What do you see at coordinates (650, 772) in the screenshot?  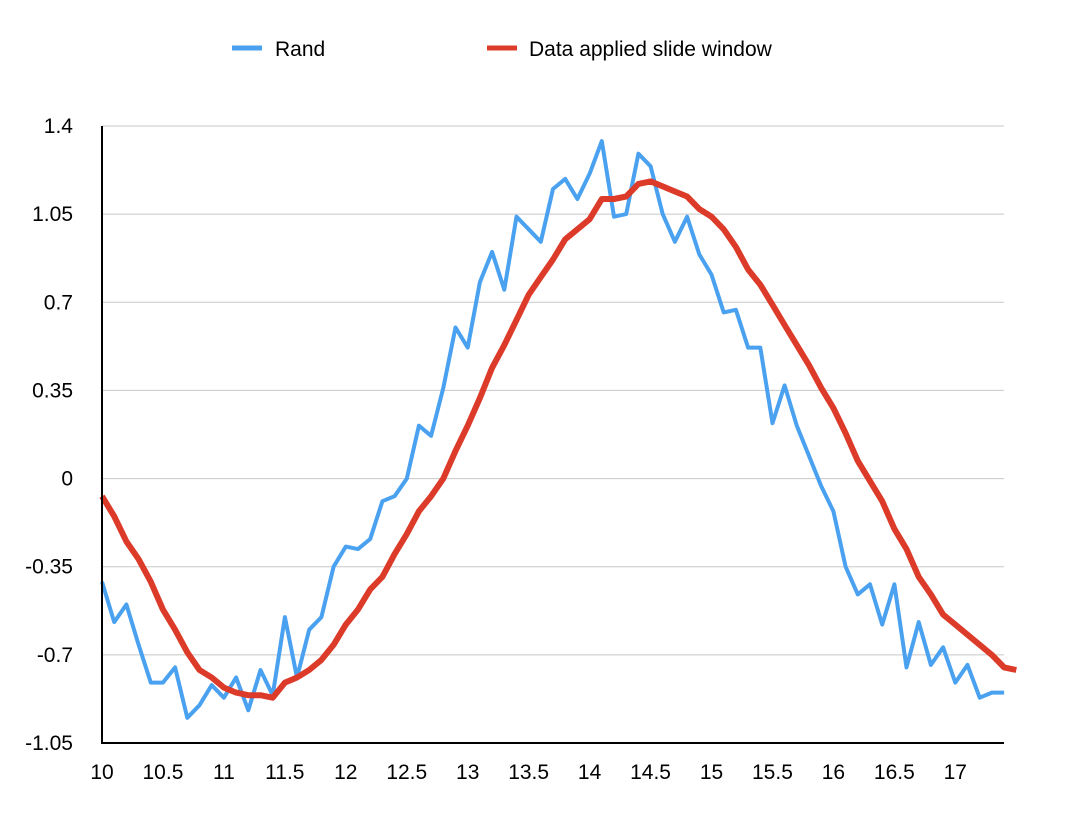 I see `x-tick-label: 14.5` at bounding box center [650, 772].